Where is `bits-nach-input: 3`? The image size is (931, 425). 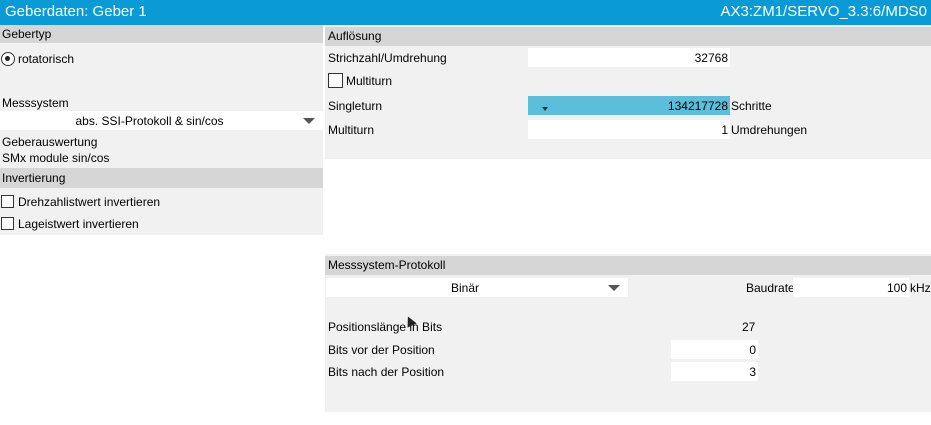
bits-nach-input: 3 is located at coordinates (714, 371).